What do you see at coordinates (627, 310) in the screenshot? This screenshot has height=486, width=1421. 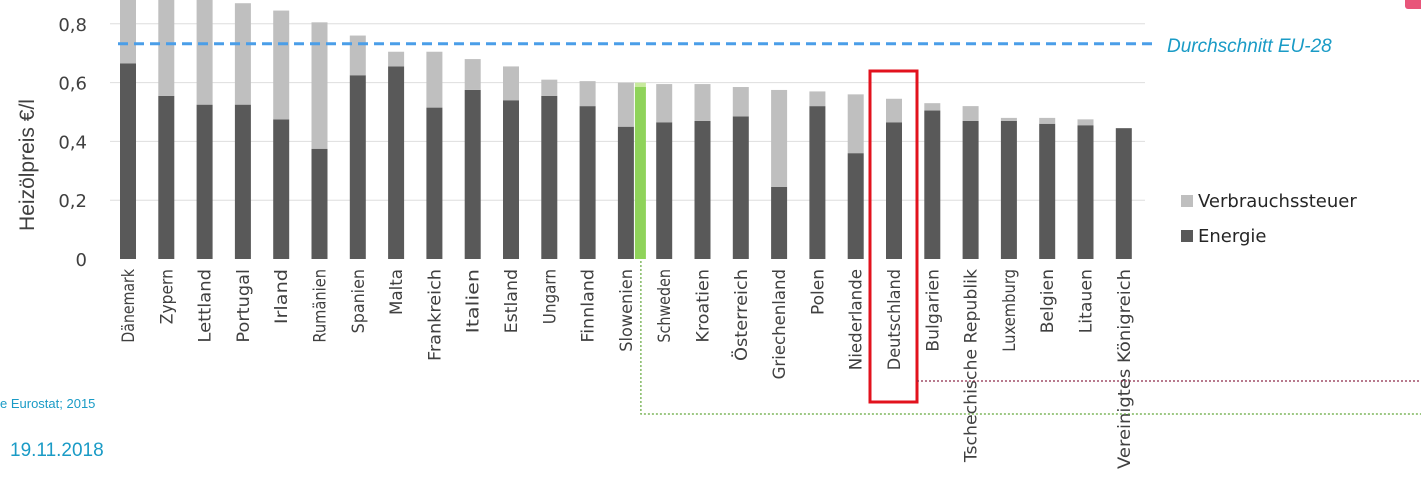 I see `x-tick-label: Slowenien` at bounding box center [627, 310].